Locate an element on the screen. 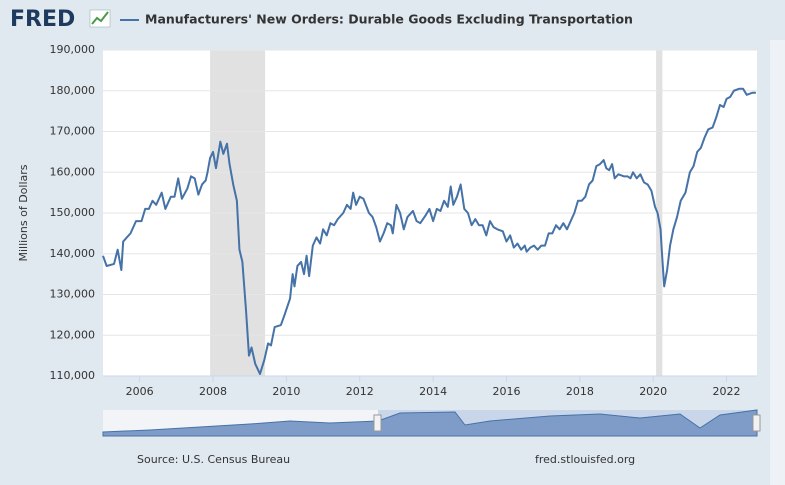  y-tick-label: 190,000 is located at coordinates (73, 49).